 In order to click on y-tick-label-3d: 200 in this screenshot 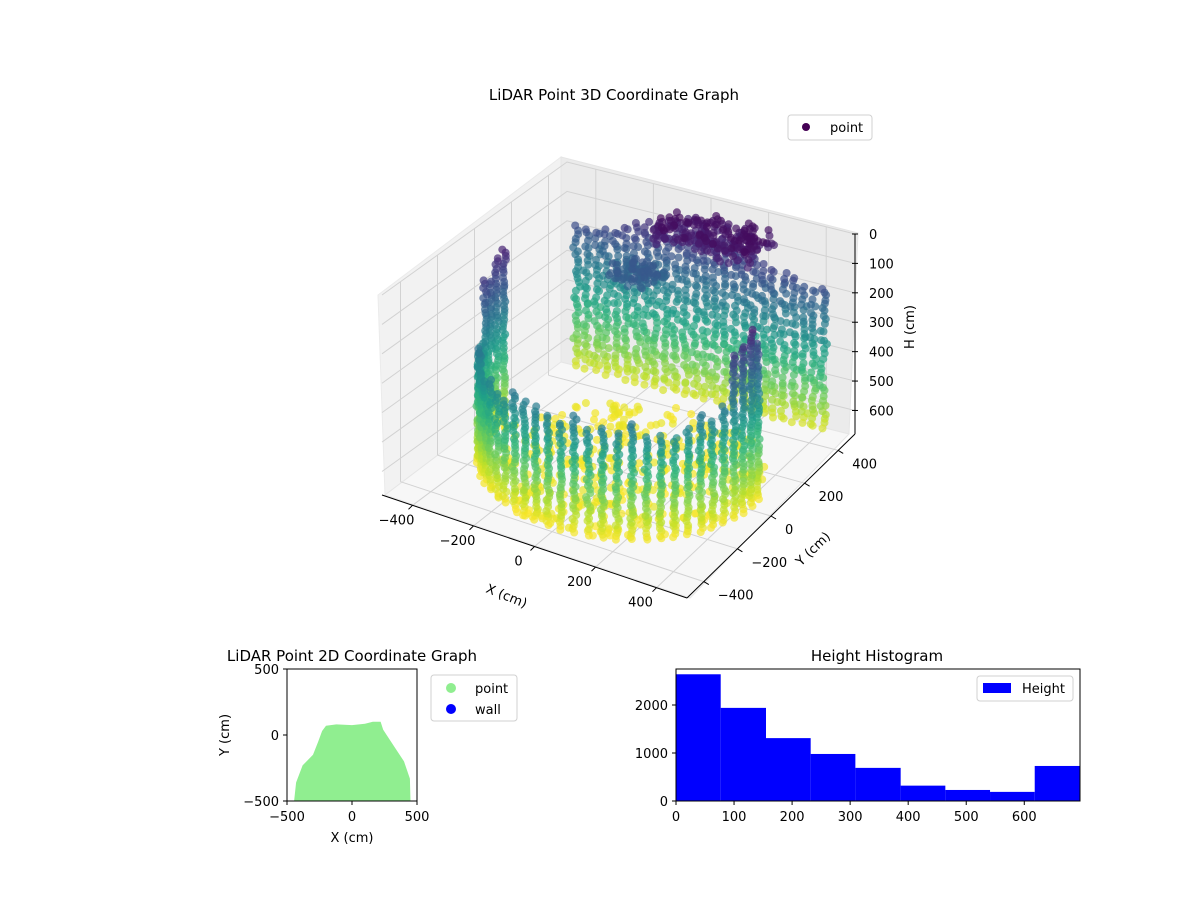, I will do `click(831, 497)`.